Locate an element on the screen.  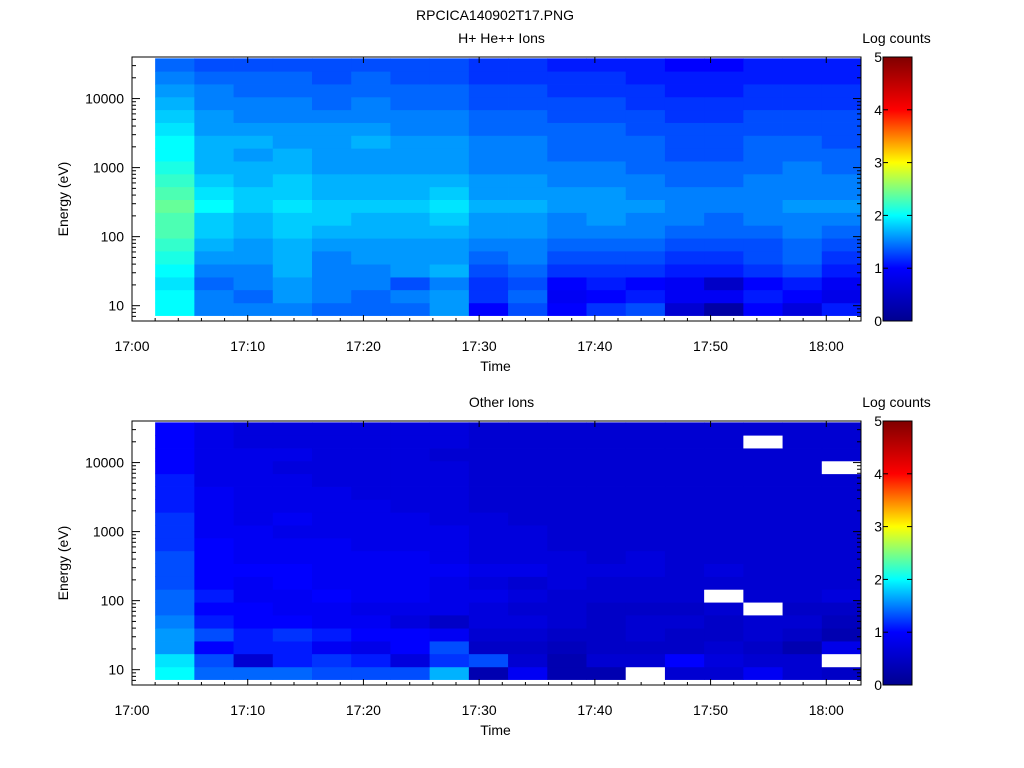
x-tick-label: 17:40 is located at coordinates (594, 346).